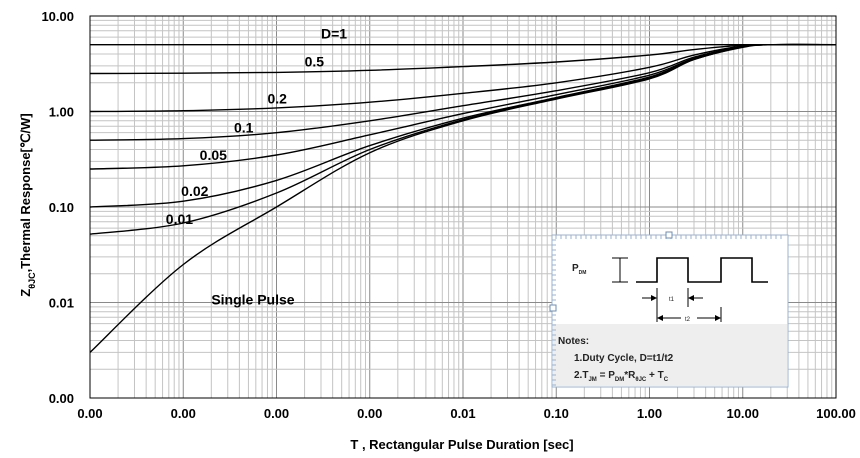 Image resolution: width=860 pixels, height=458 pixels. What do you see at coordinates (27, 204) in the screenshot?
I see `y-axis-title: ZθJC,Thermal Response[℃/W]` at bounding box center [27, 204].